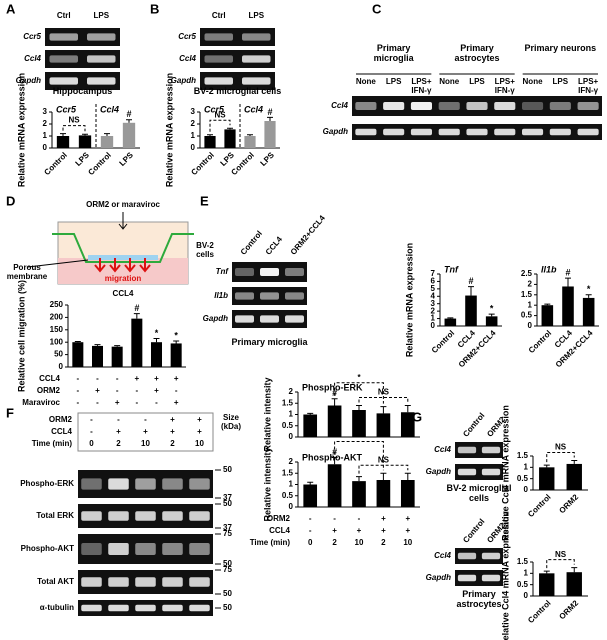  I want to click on chart-title: Phospho-ERK, so click(332, 387).